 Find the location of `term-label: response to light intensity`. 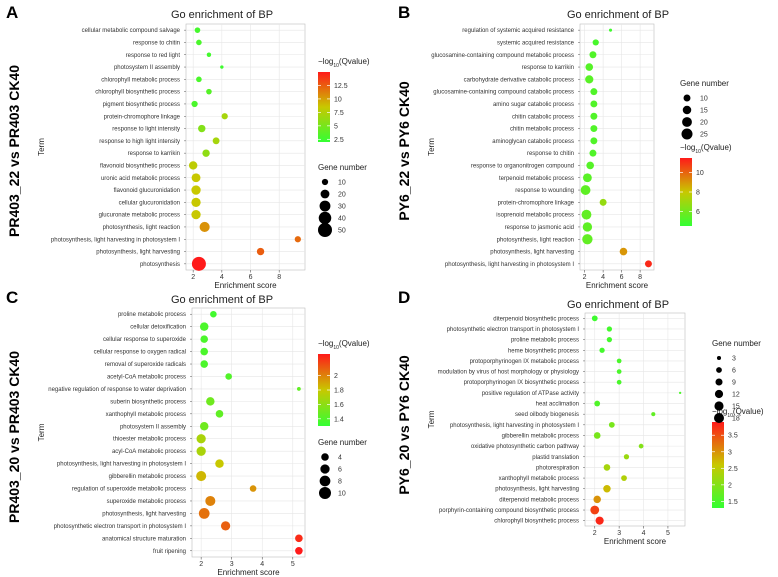

term-label: response to light intensity is located at coordinates (146, 130).